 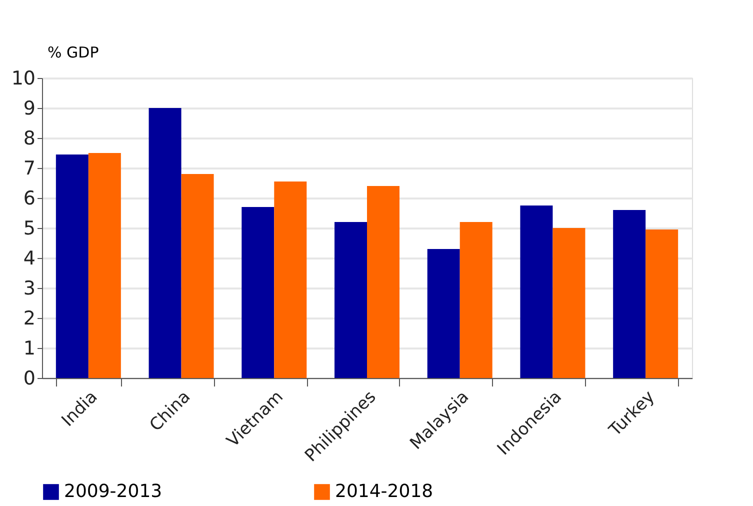 I want to click on y-tick-label: 4, so click(x=29, y=259).